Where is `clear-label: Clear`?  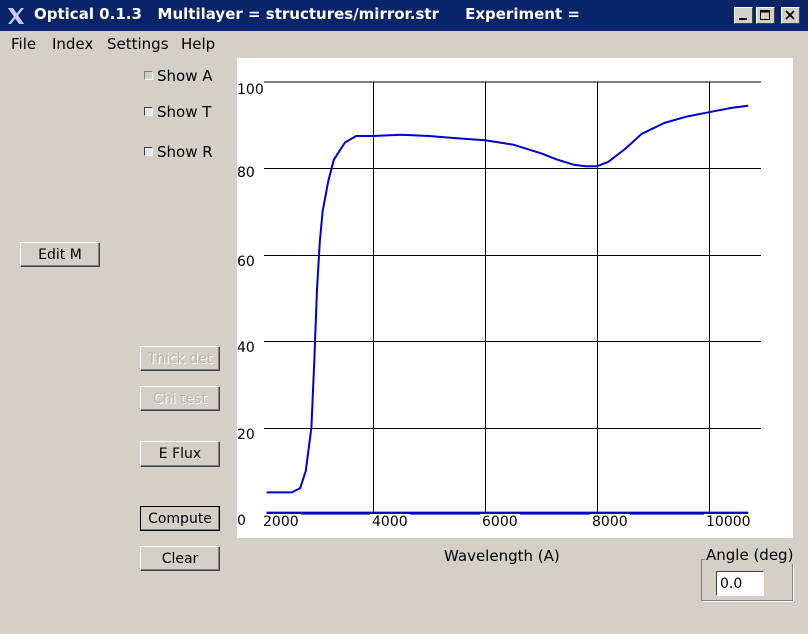 clear-label: Clear is located at coordinates (180, 558).